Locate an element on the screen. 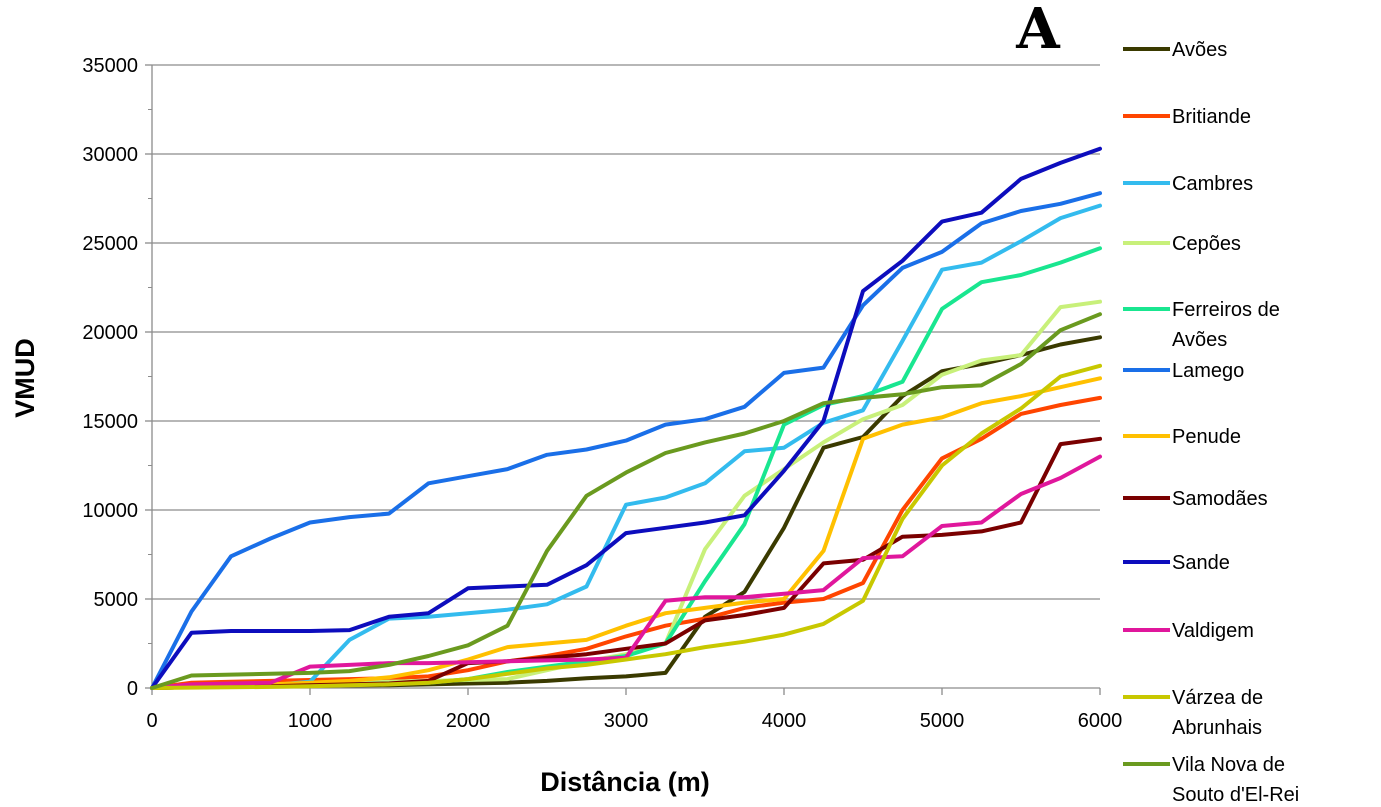  x-axis-title: Distância (m) is located at coordinates (625, 782).